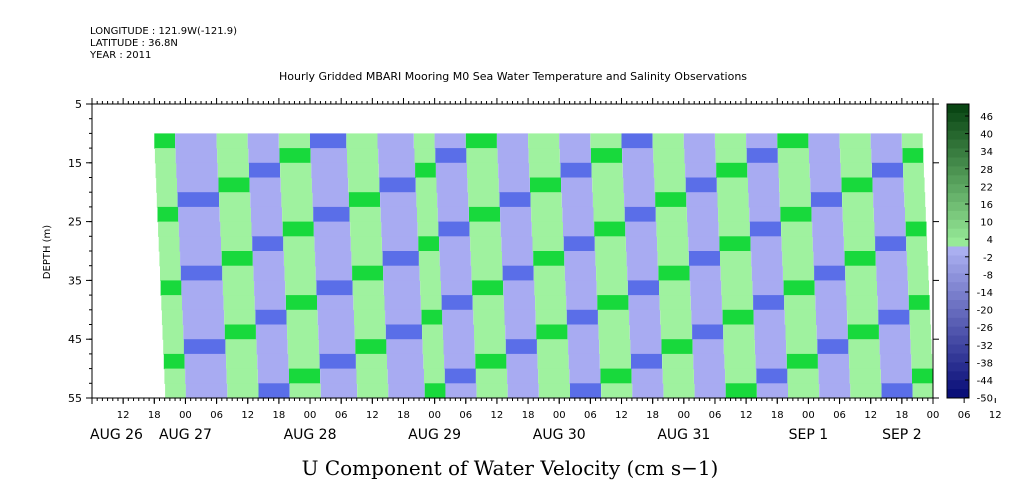  I want to click on colorbar-label: 34, so click(986, 152).